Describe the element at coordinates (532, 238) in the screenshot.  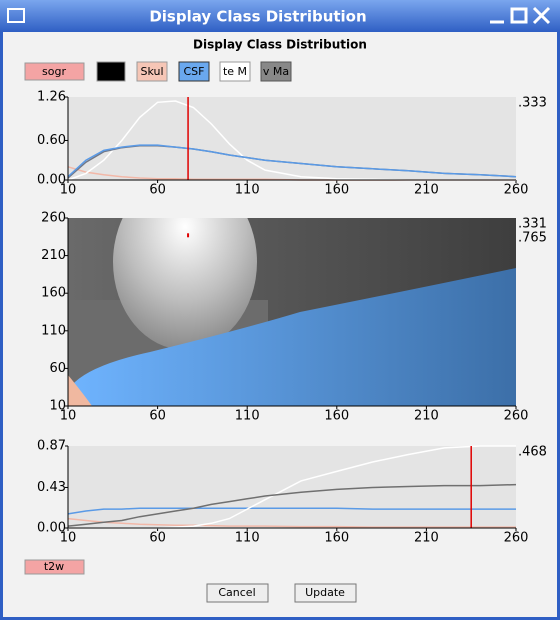
I see `right-label: .765` at that location.